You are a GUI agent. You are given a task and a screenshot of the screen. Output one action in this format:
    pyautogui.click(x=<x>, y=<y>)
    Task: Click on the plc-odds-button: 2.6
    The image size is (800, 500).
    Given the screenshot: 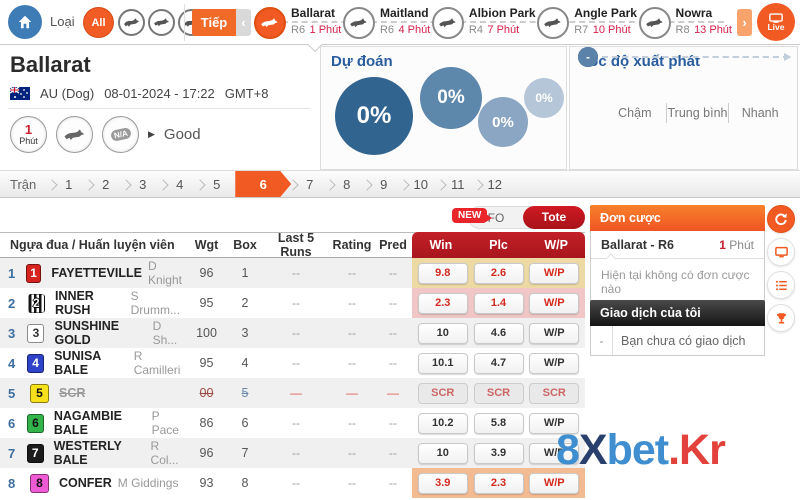 What is the action you would take?
    pyautogui.click(x=498, y=273)
    